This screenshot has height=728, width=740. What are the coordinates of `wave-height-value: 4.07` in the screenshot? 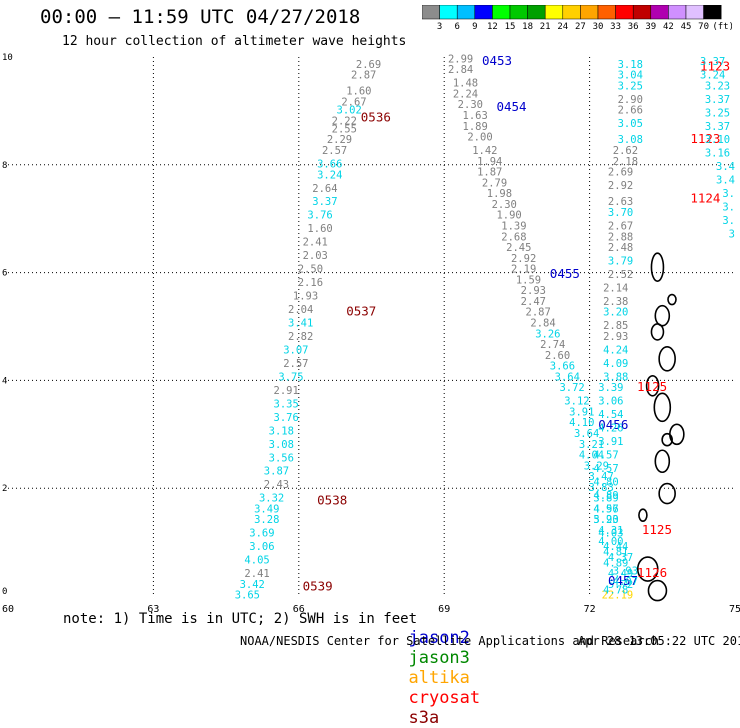 It's located at (625, 582).